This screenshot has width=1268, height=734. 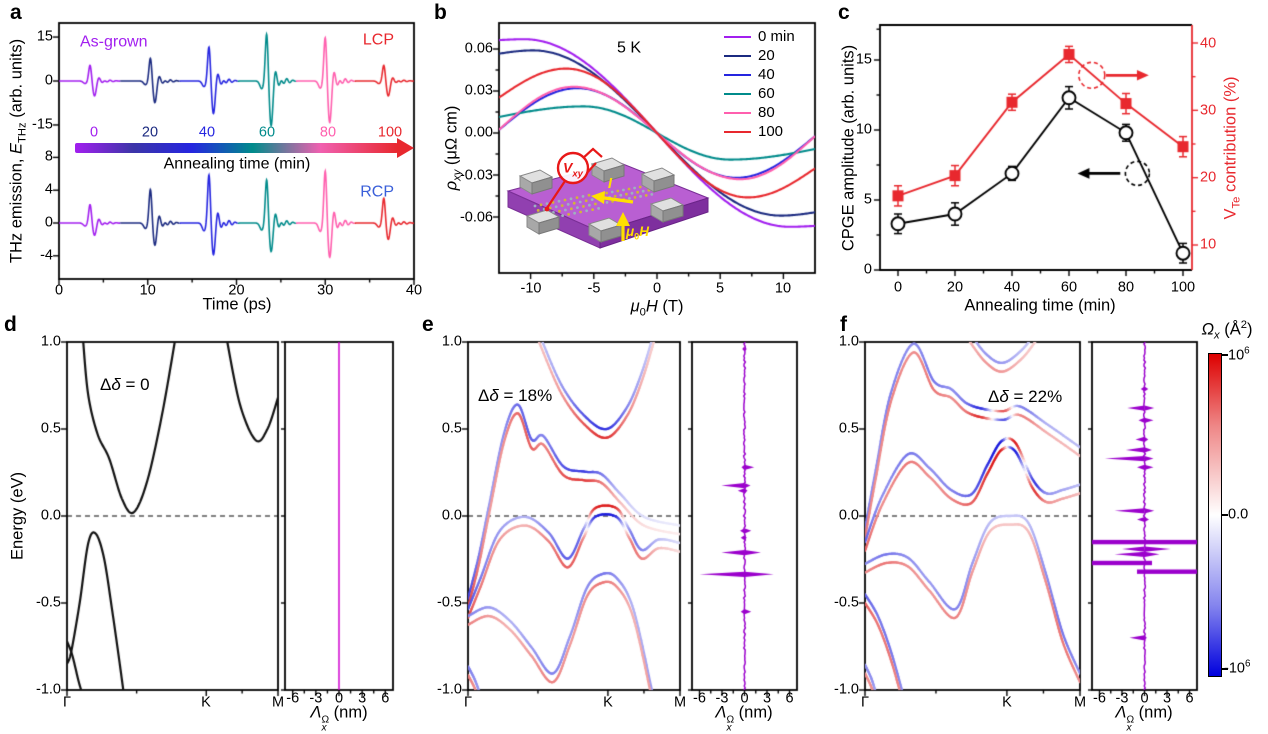 What do you see at coordinates (766, 74) in the screenshot?
I see `legend-label: 40` at bounding box center [766, 74].